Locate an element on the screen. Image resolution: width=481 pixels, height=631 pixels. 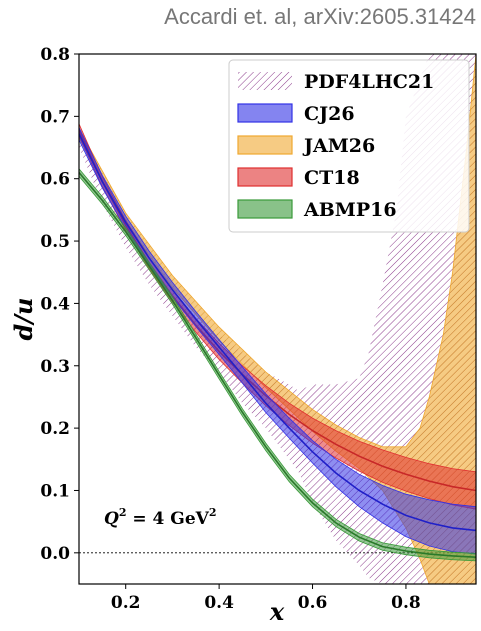
q2-annotation-eq: = 4 GeV is located at coordinates (167, 519).